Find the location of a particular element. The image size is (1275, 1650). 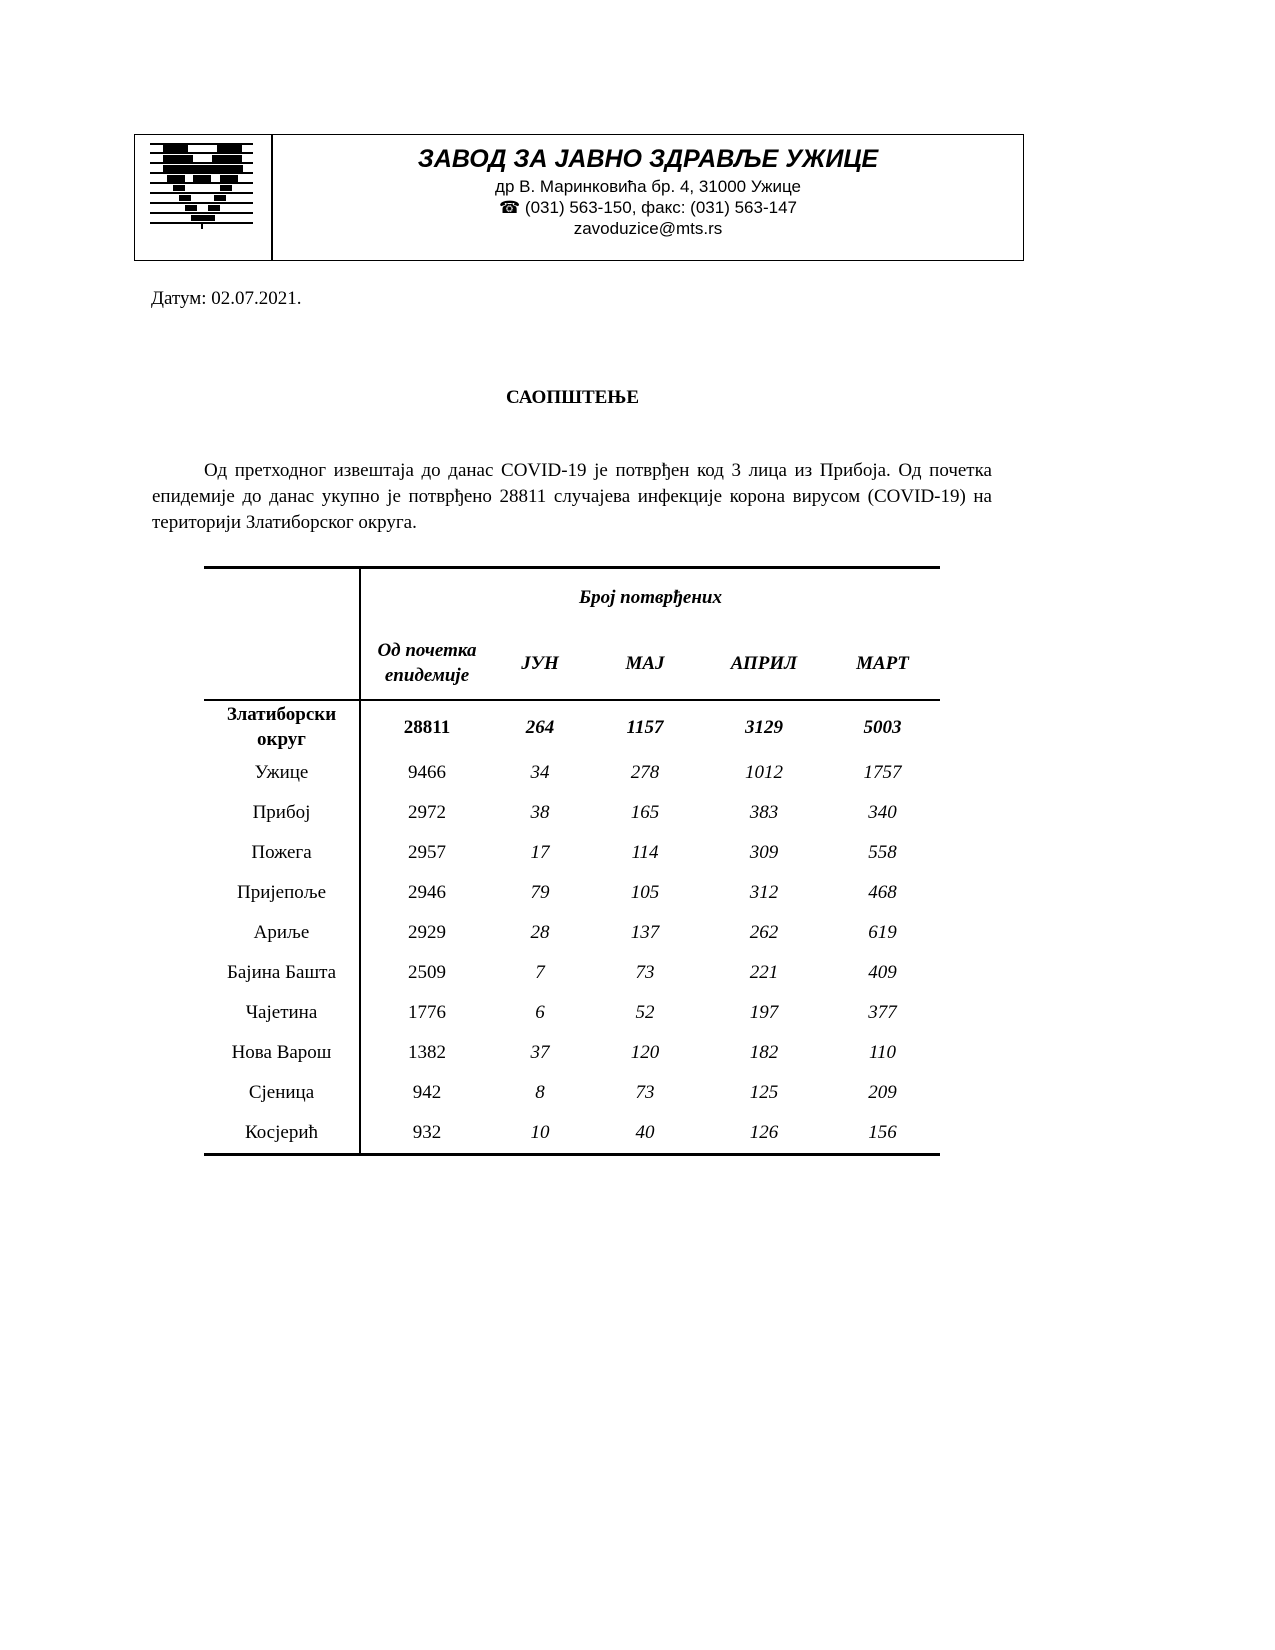

table-cell: 52 is located at coordinates (645, 1012).